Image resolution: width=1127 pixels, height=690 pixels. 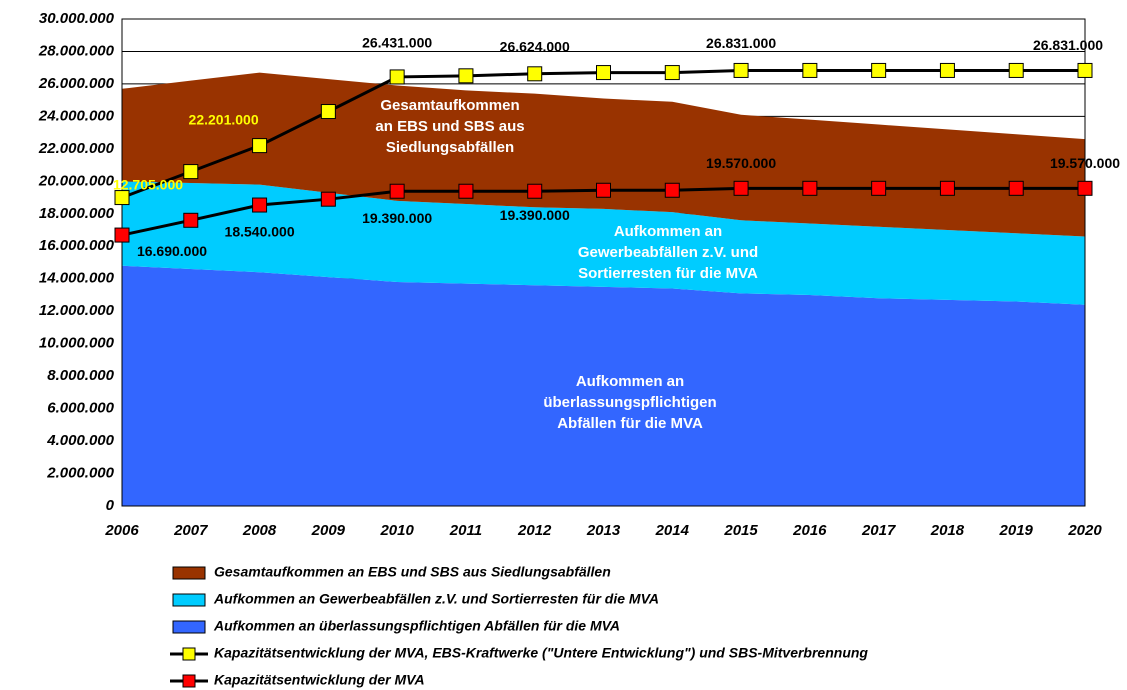 I want to click on x-tick-label: 2011, so click(x=465, y=530).